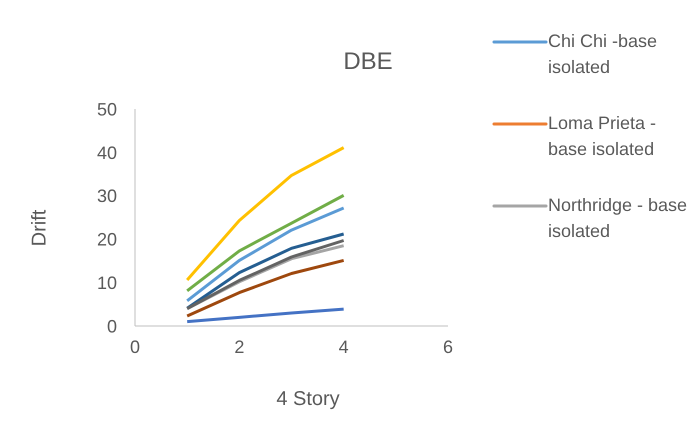  What do you see at coordinates (106, 240) in the screenshot?
I see `y-tick-label: 20` at bounding box center [106, 240].